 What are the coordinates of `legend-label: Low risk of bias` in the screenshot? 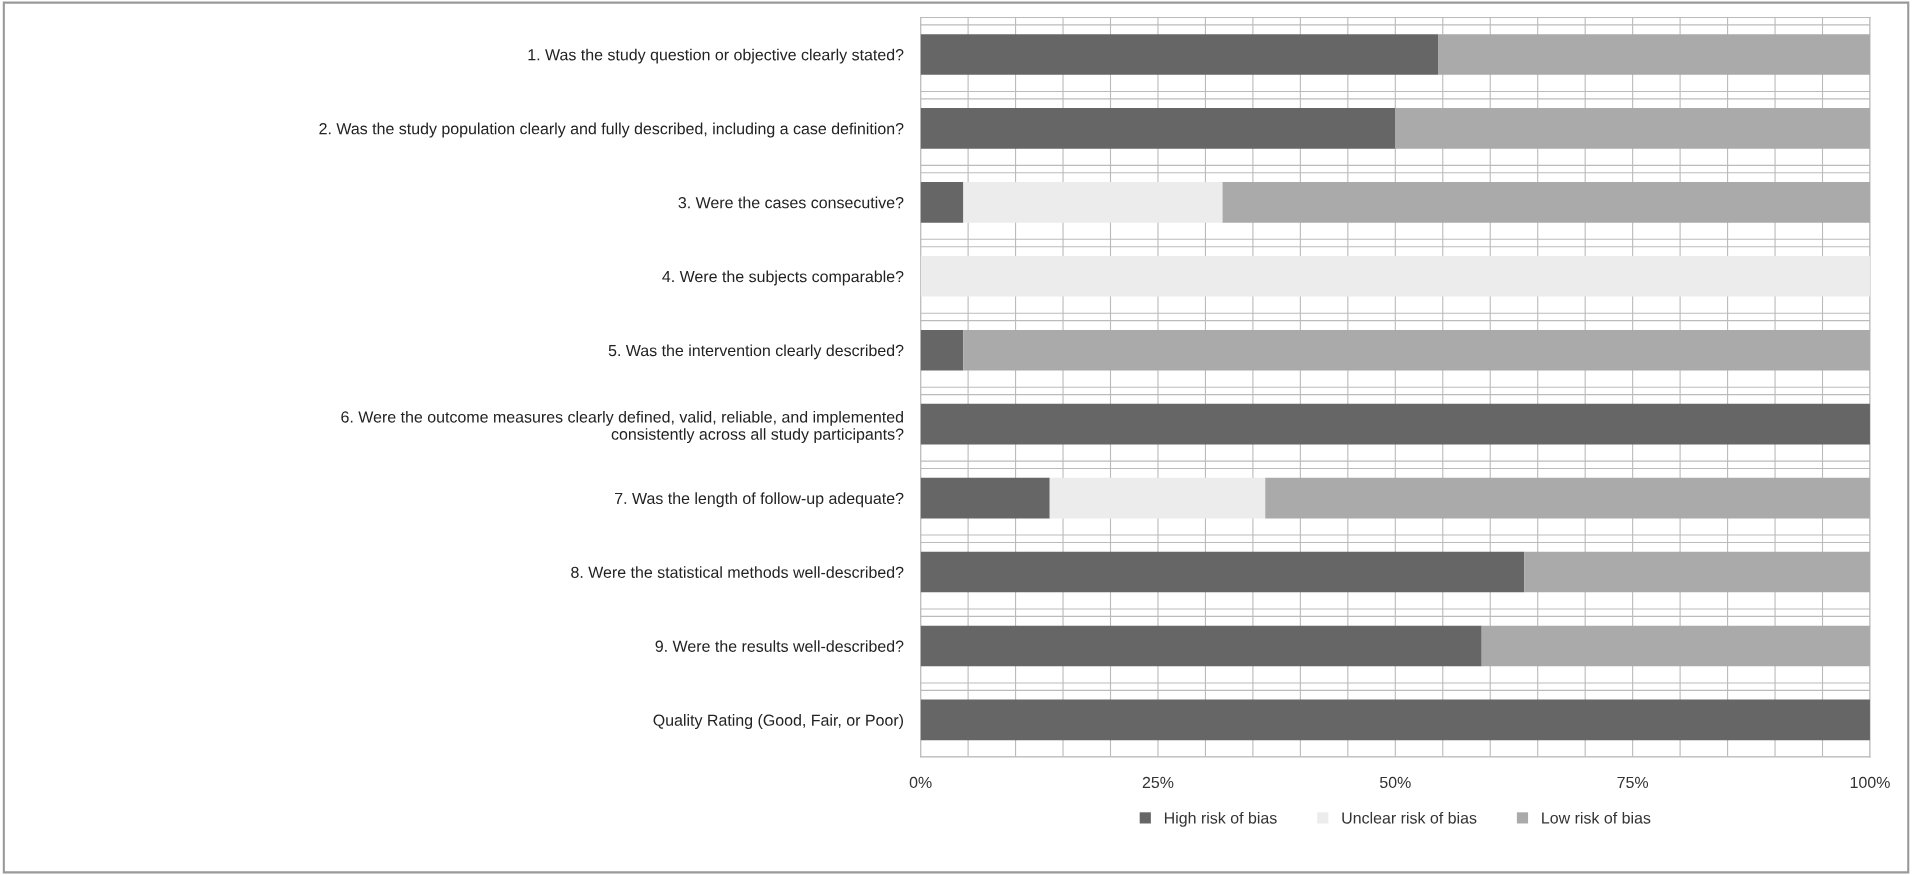 It's located at (1596, 817).